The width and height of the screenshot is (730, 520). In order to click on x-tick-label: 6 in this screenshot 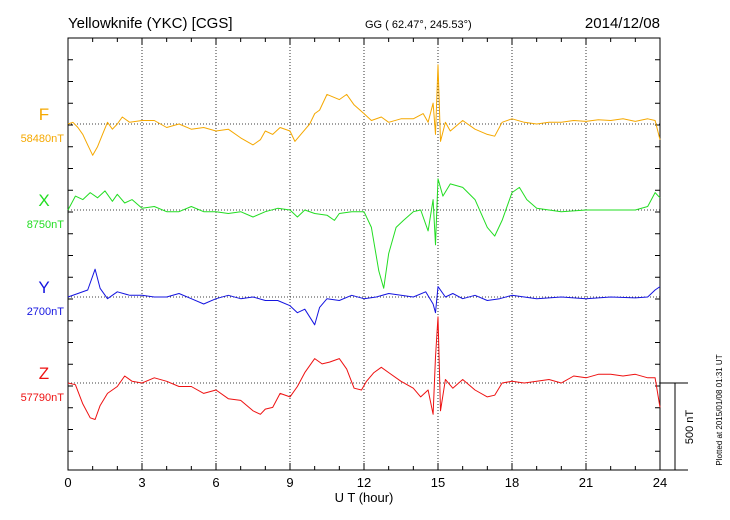, I will do `click(215, 482)`.